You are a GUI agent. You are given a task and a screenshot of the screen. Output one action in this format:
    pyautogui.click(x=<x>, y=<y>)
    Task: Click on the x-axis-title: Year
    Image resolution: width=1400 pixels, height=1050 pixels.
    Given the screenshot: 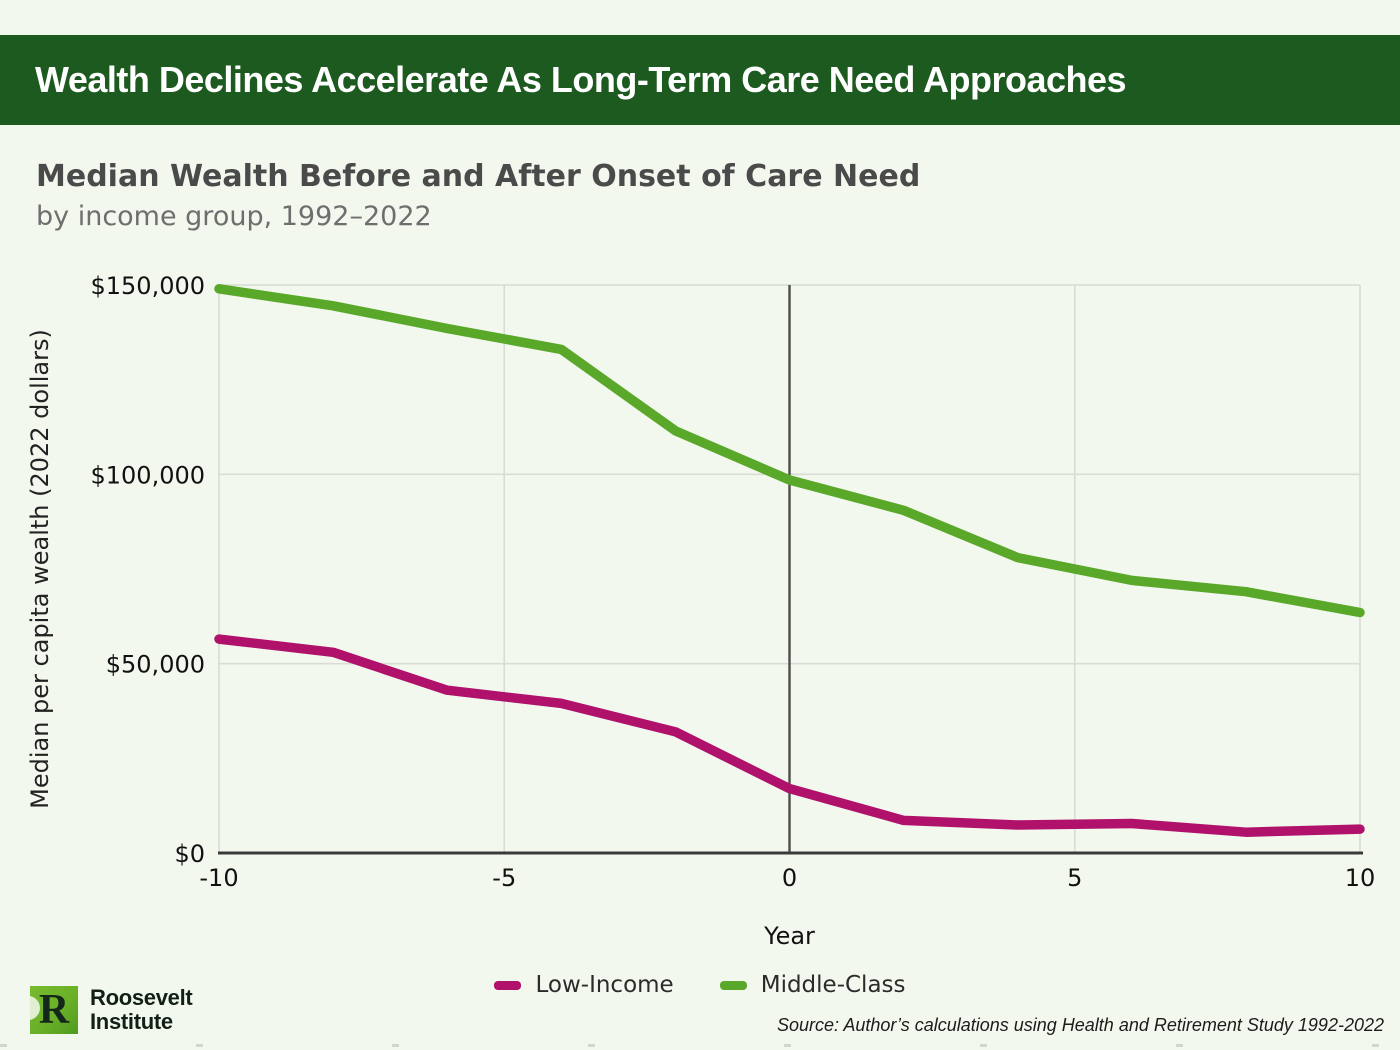 What is the action you would take?
    pyautogui.click(x=789, y=936)
    